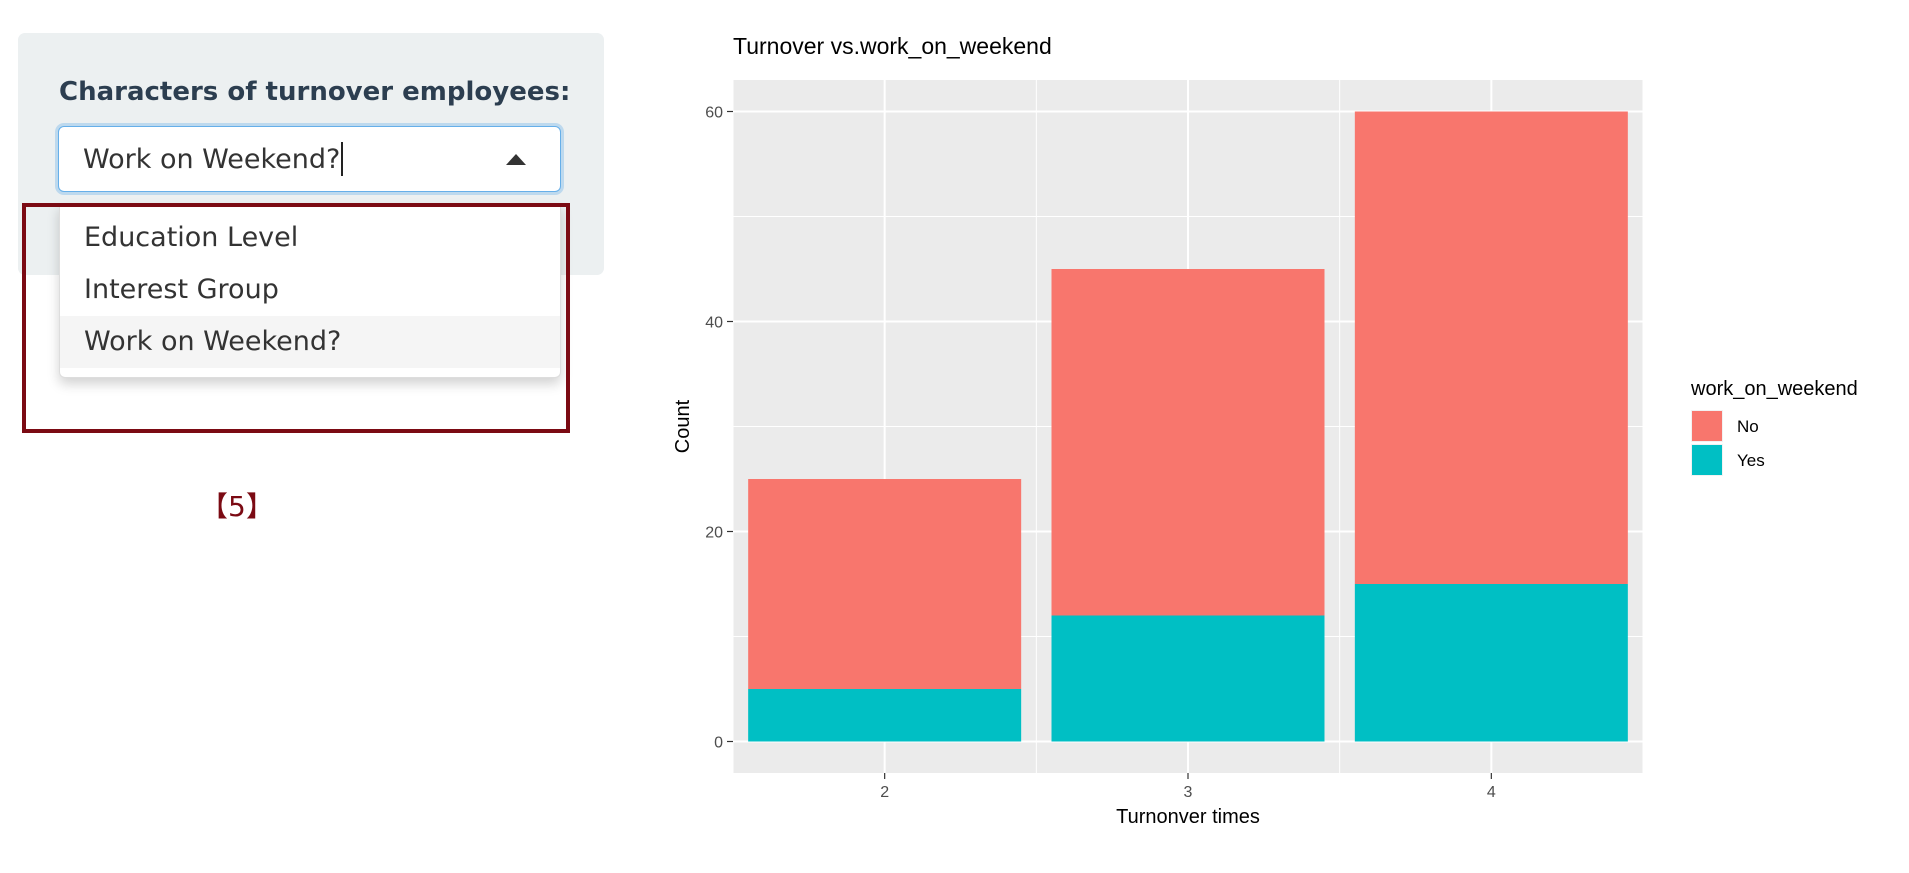 This screenshot has width=1909, height=873. Describe the element at coordinates (191, 237) in the screenshot. I see `option-education-level: Education Level` at that location.